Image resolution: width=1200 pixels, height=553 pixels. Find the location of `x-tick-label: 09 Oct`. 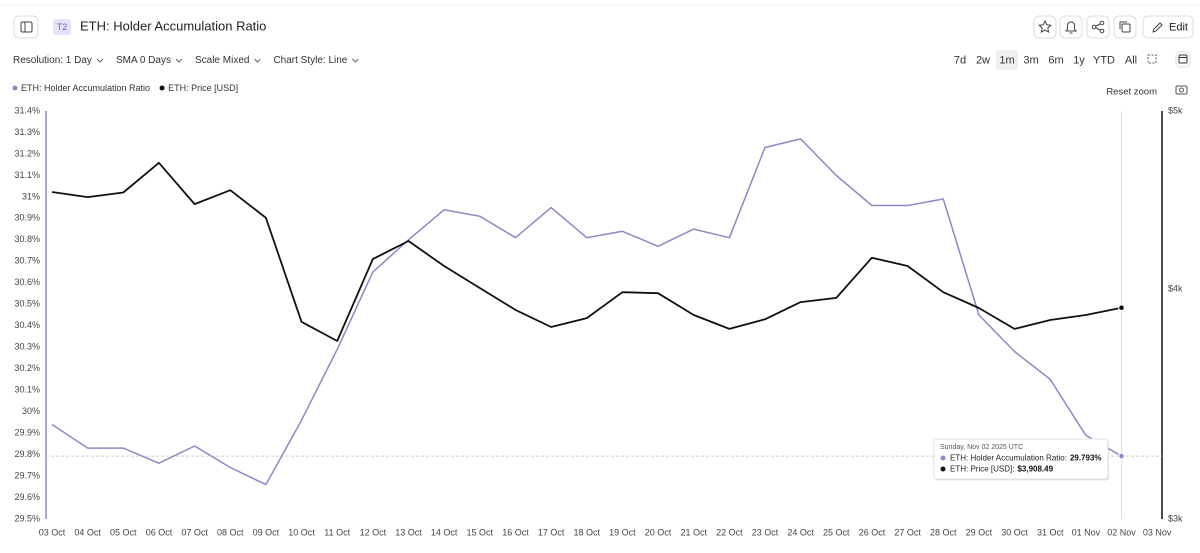

x-tick-label: 09 Oct is located at coordinates (266, 532).